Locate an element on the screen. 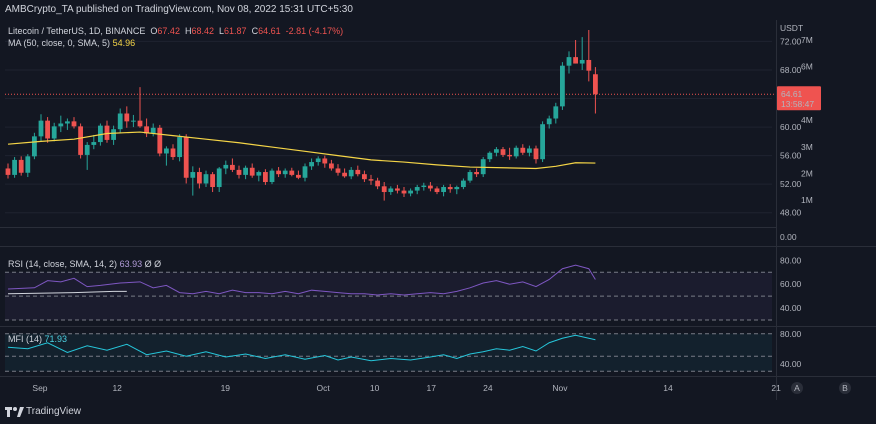 The height and width of the screenshot is (424, 876). volume-tick-label: 6M is located at coordinates (807, 67).